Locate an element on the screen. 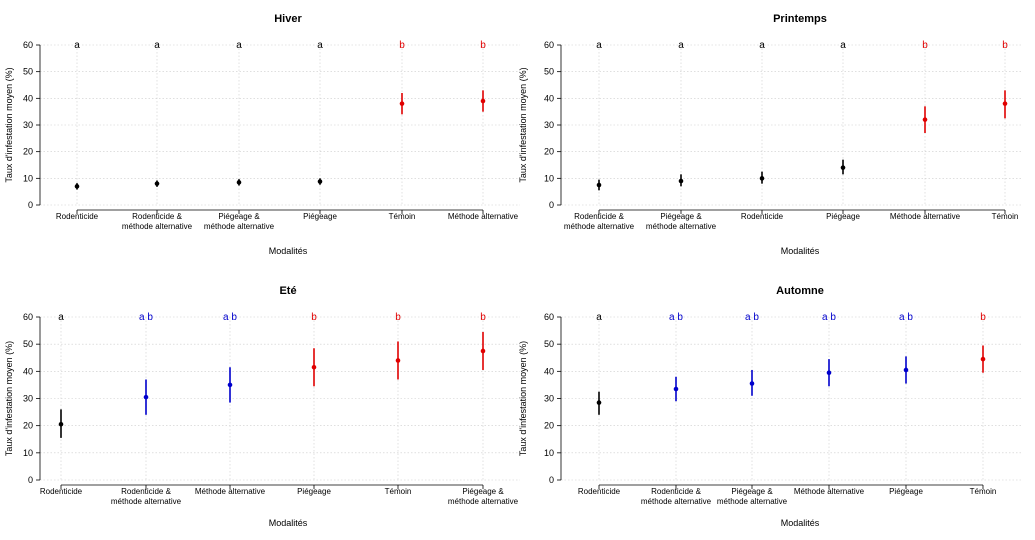 This screenshot has width=1035, height=540. panel-title: Eté is located at coordinates (287, 291).